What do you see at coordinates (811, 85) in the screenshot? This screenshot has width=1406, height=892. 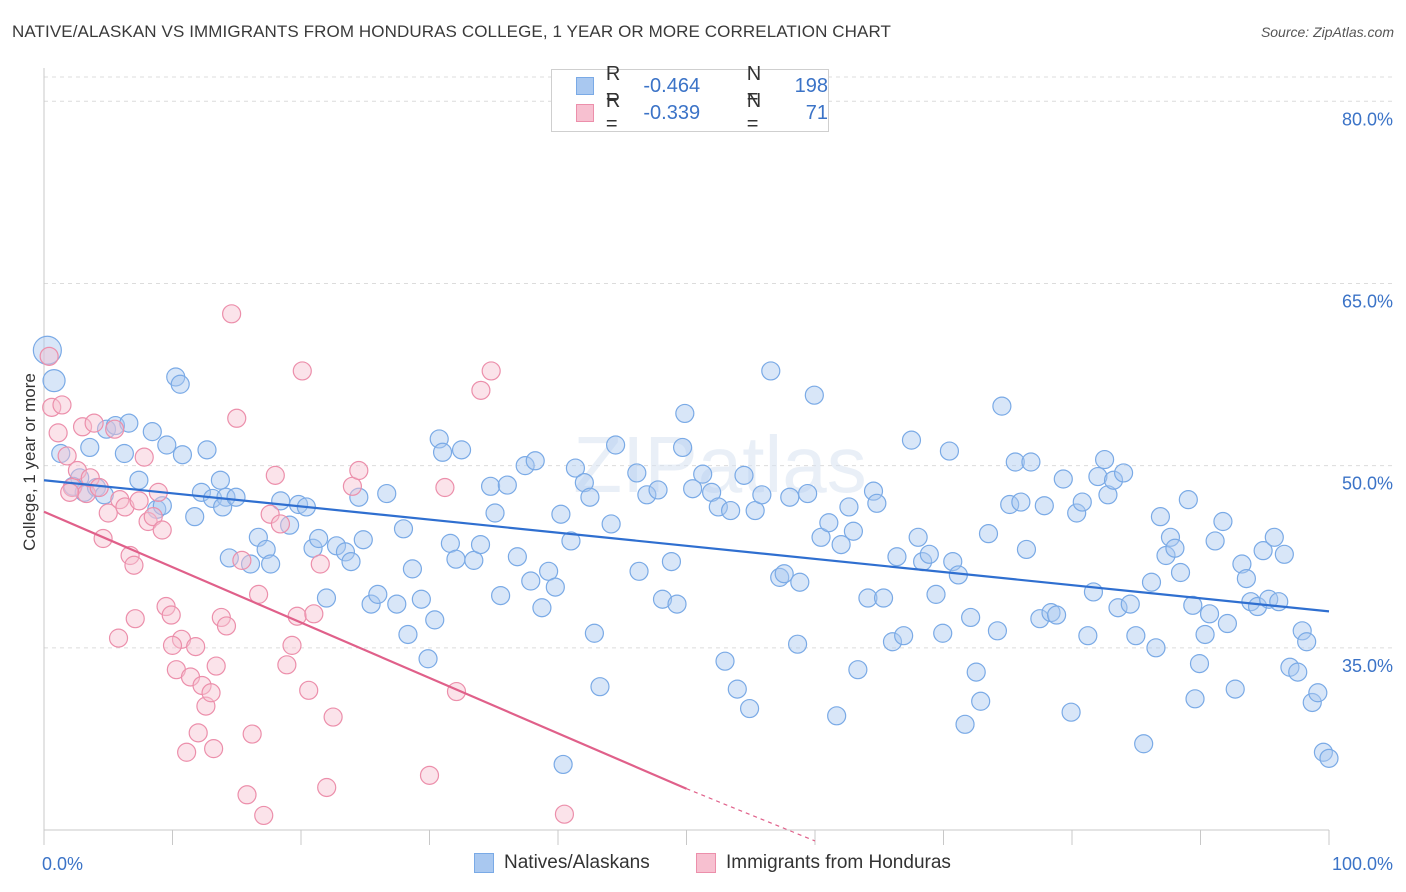 I see `legend-n-value: 198` at bounding box center [811, 85].